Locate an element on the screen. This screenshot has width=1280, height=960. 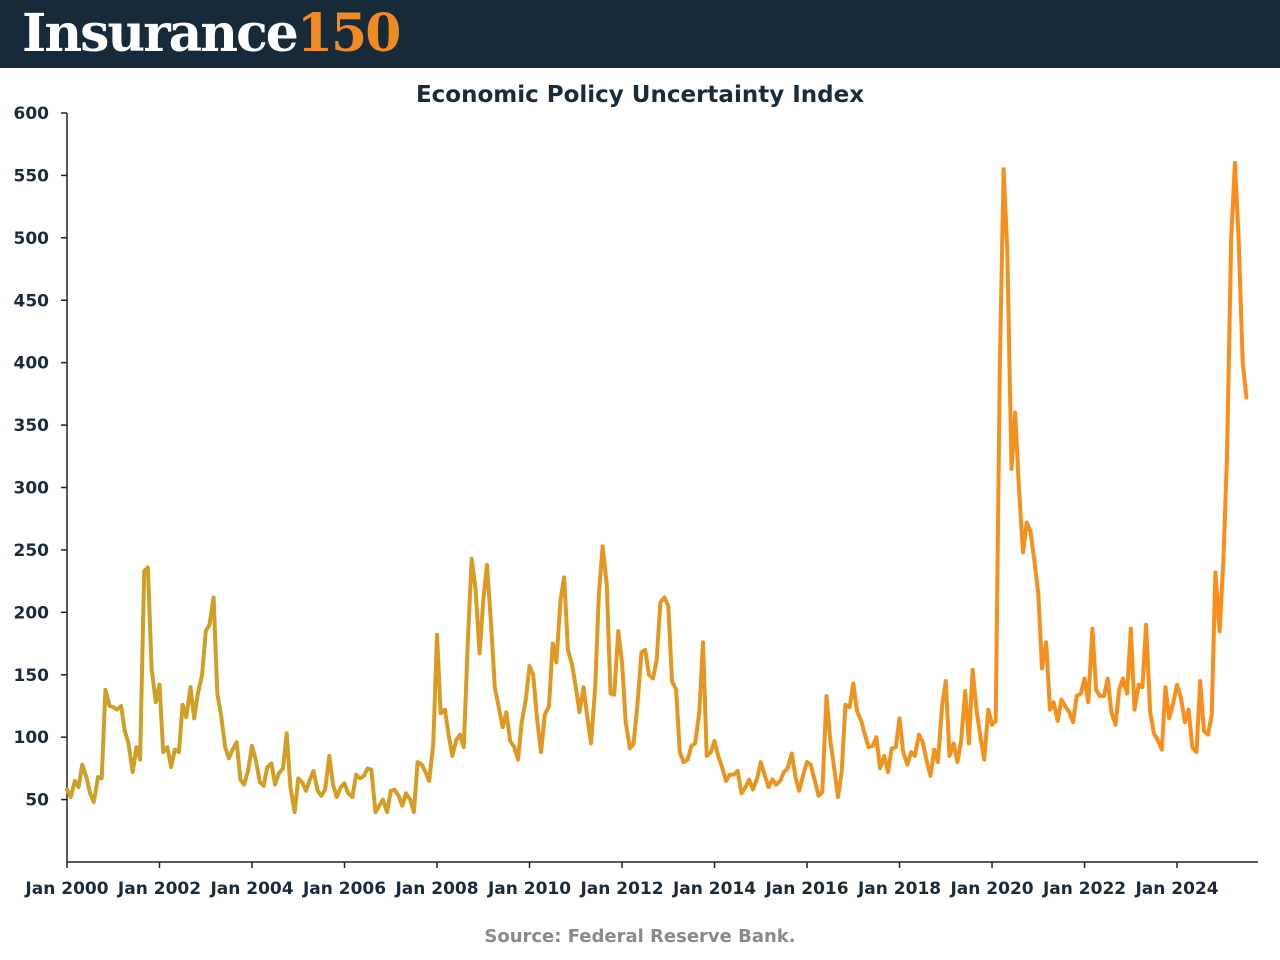
chart-title: Economic Policy Uncertainty Index is located at coordinates (640, 95).